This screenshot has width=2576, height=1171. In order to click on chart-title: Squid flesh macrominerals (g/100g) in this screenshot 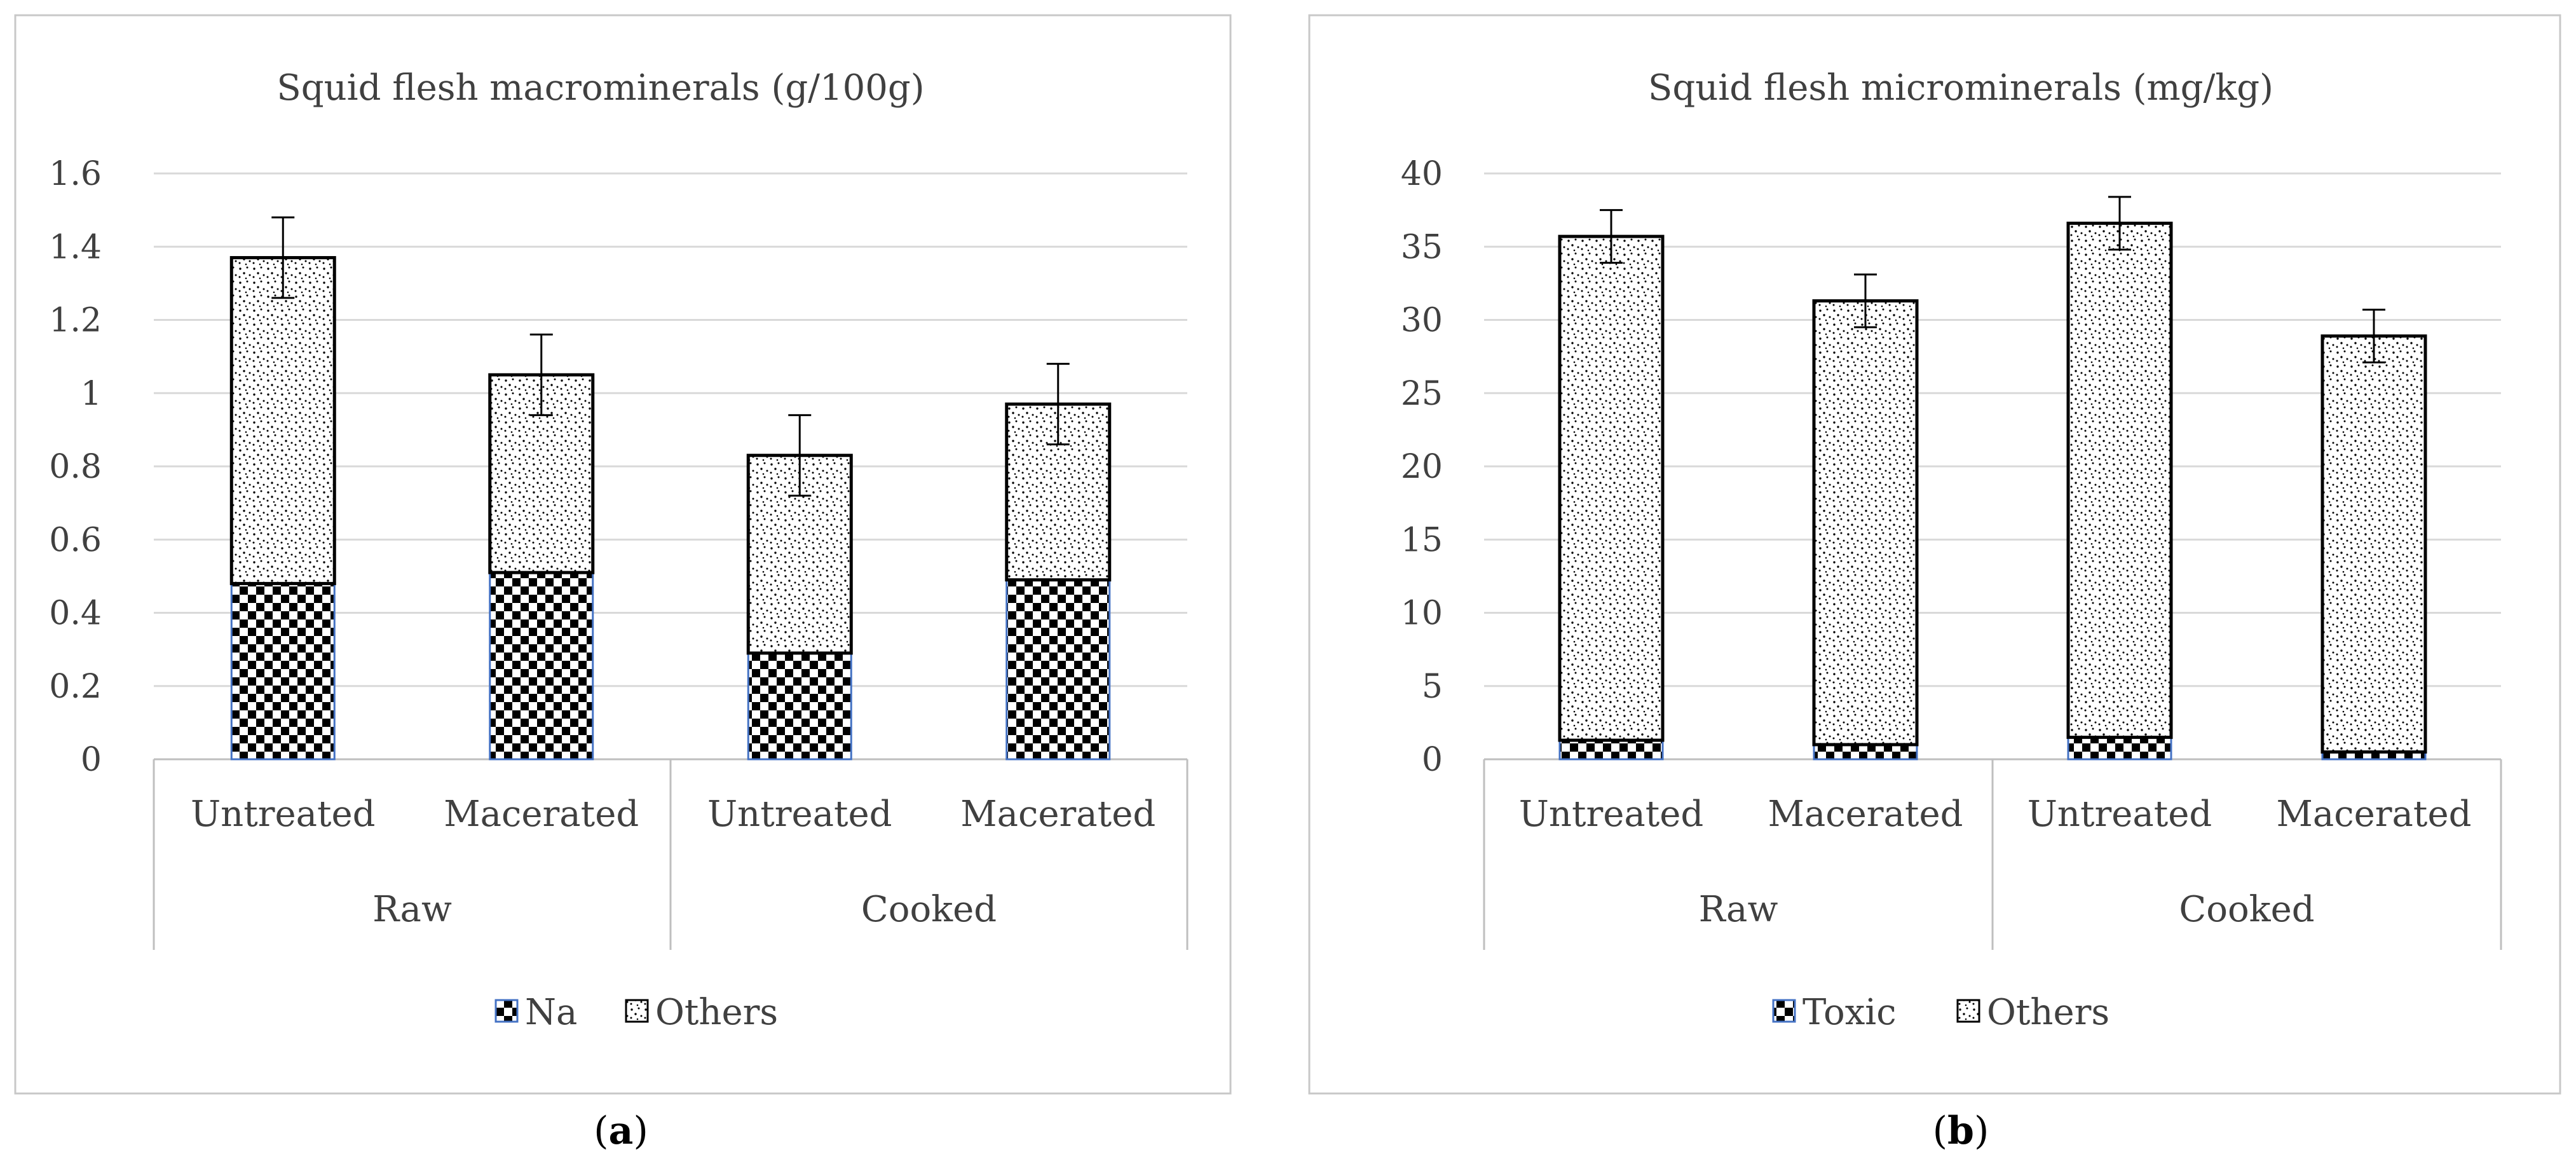, I will do `click(600, 88)`.